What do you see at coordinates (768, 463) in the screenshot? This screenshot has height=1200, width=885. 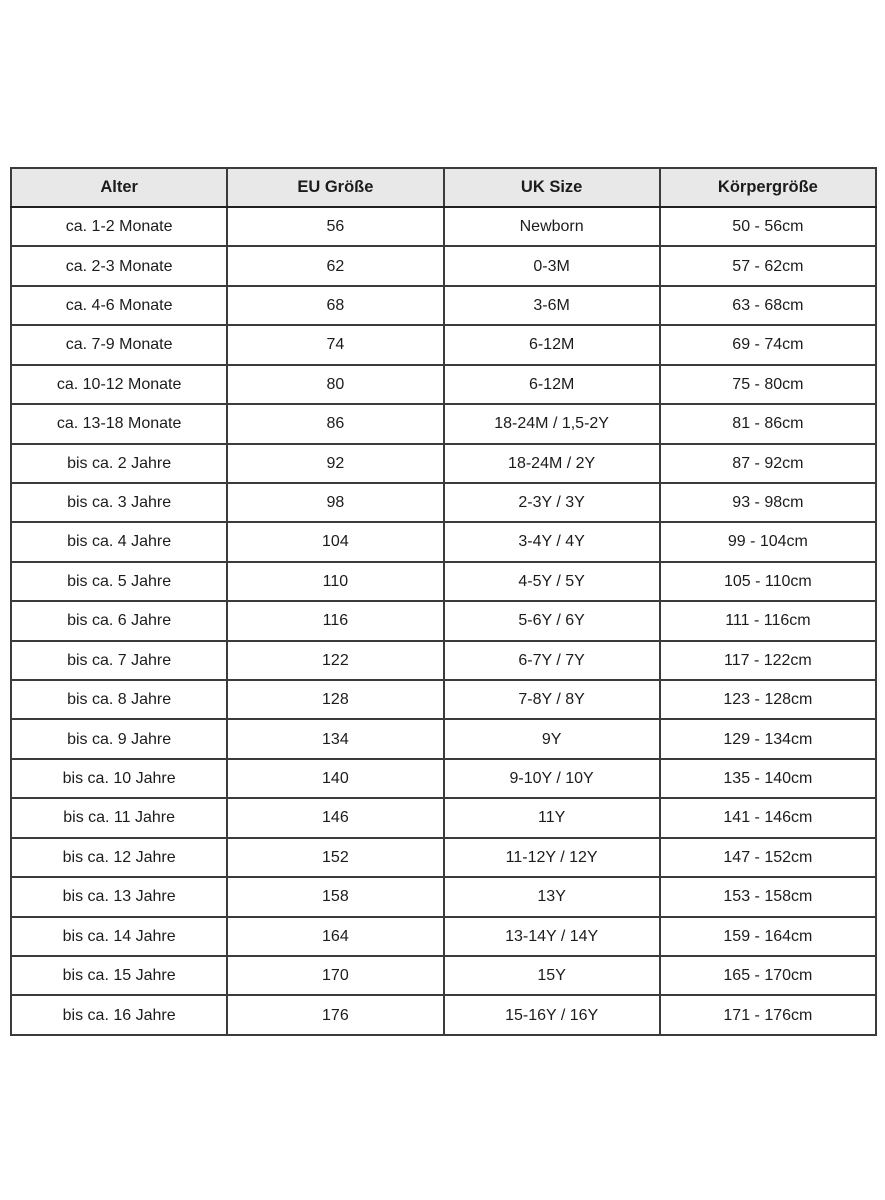 I see `table-cell: 87 - 92cm` at bounding box center [768, 463].